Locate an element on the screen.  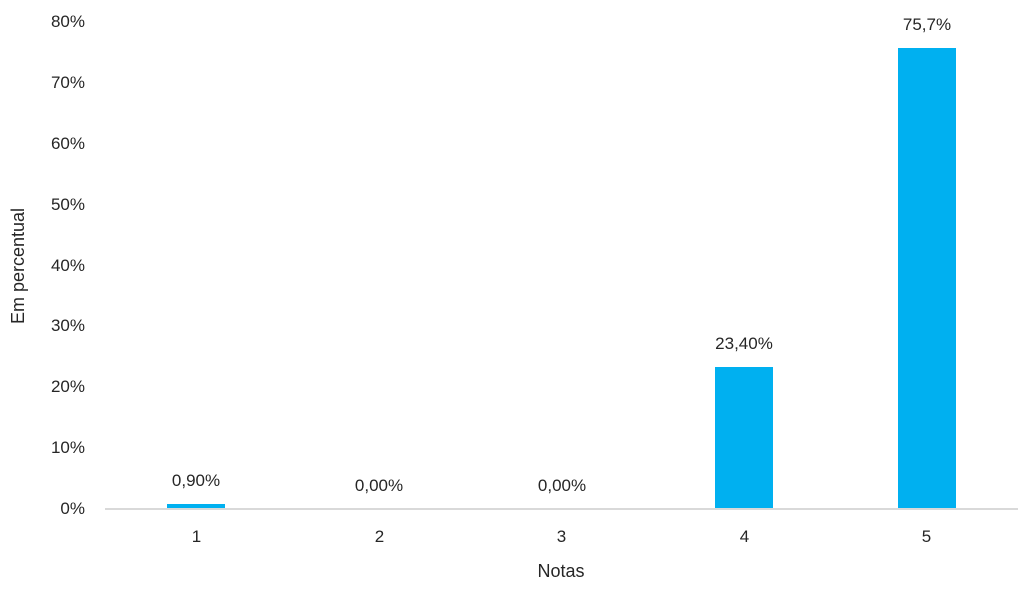
x-tick-label: 1 is located at coordinates (196, 536).